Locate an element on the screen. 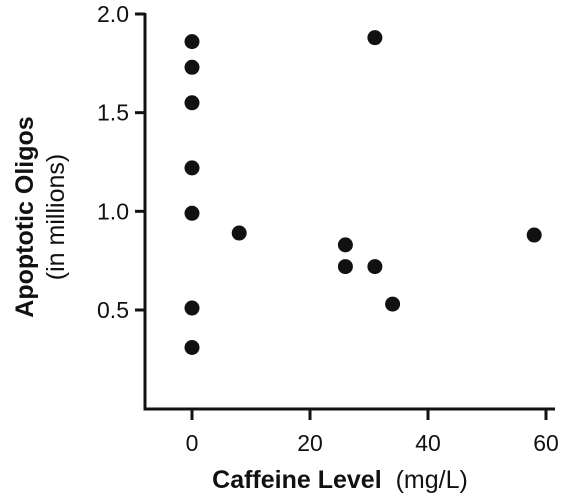  y-tick-label: 1.0 is located at coordinates (113, 211).